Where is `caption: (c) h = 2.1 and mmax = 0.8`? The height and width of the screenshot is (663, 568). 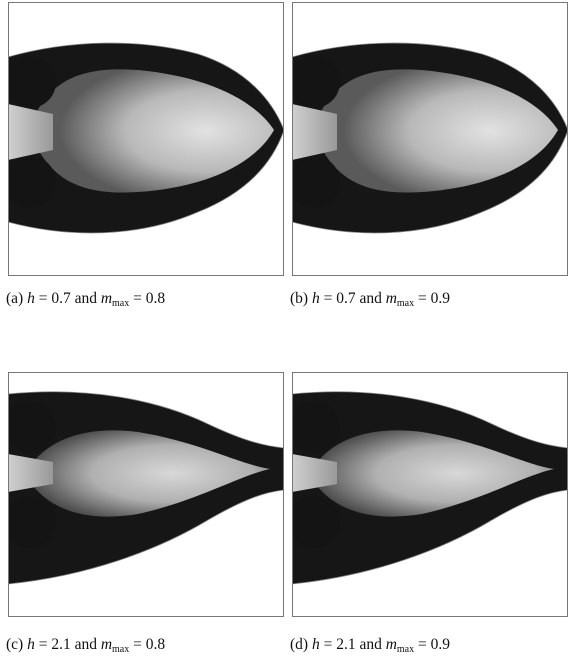 caption: (c) h = 2.1 and mmax = 0.8 is located at coordinates (85, 645).